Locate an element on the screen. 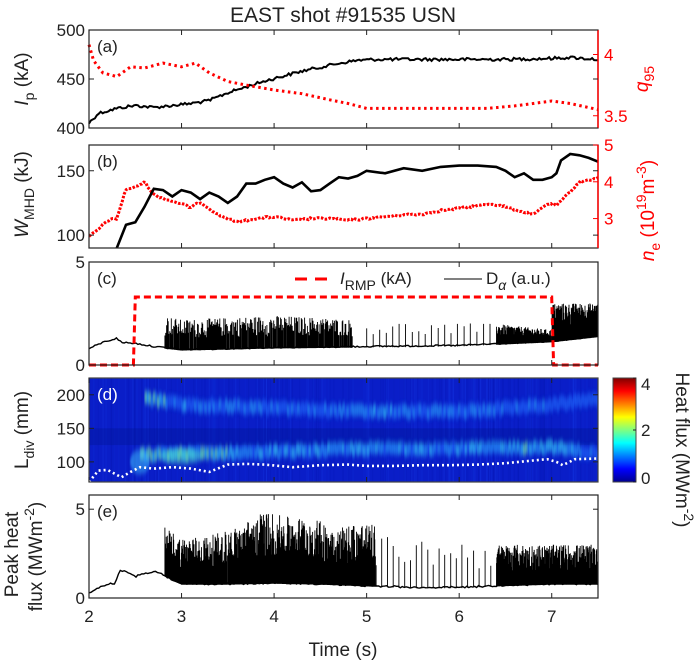  y-tick-label: 150 is located at coordinates (71, 171).